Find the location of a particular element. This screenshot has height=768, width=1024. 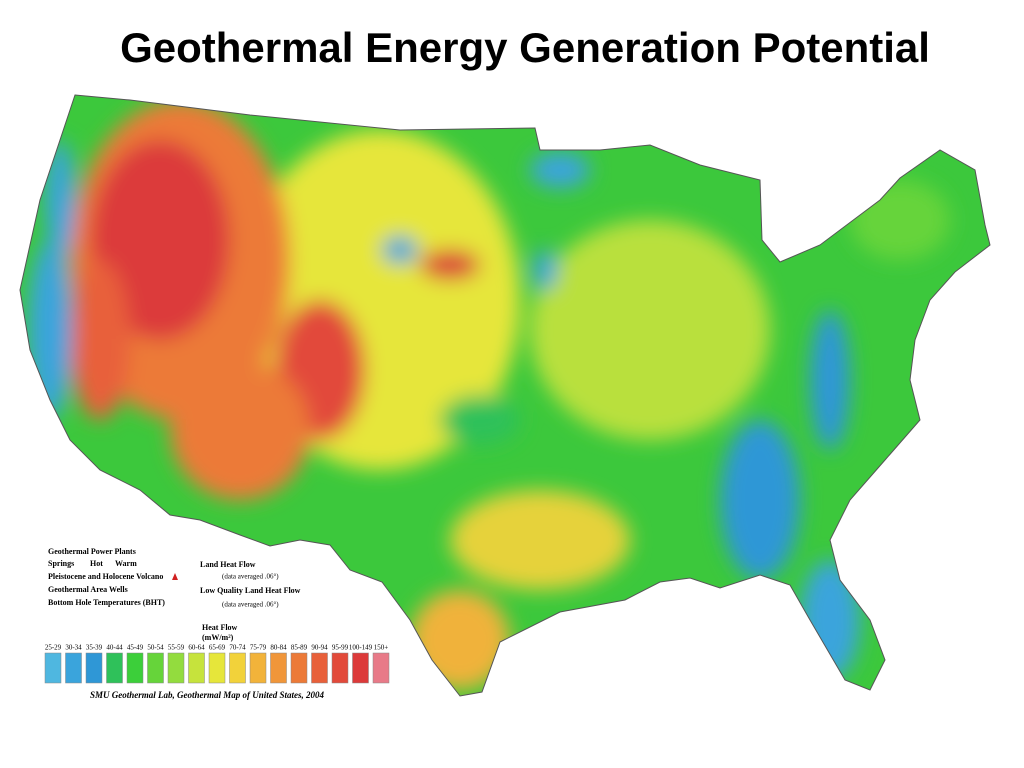

scale-label: 65-69 is located at coordinates (217, 648).